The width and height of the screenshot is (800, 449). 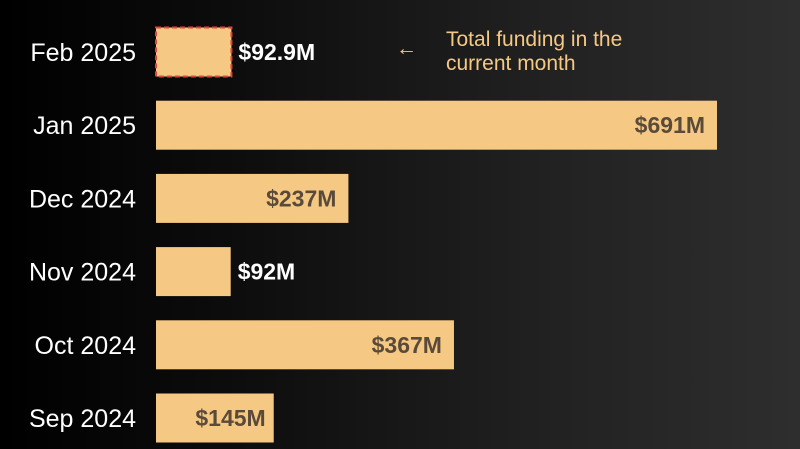 What do you see at coordinates (230, 418) in the screenshot?
I see `value-label-sep-2024: $145M` at bounding box center [230, 418].